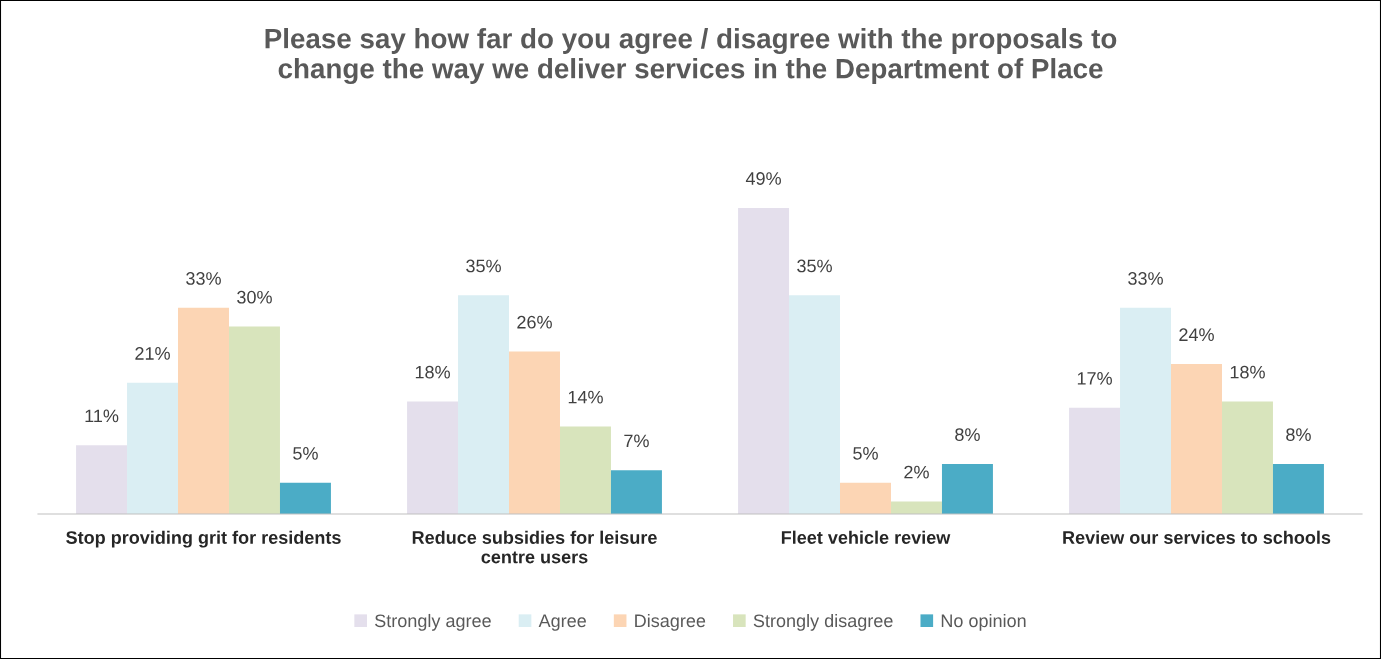  What do you see at coordinates (152, 353) in the screenshot?
I see `data-label: 21%` at bounding box center [152, 353].